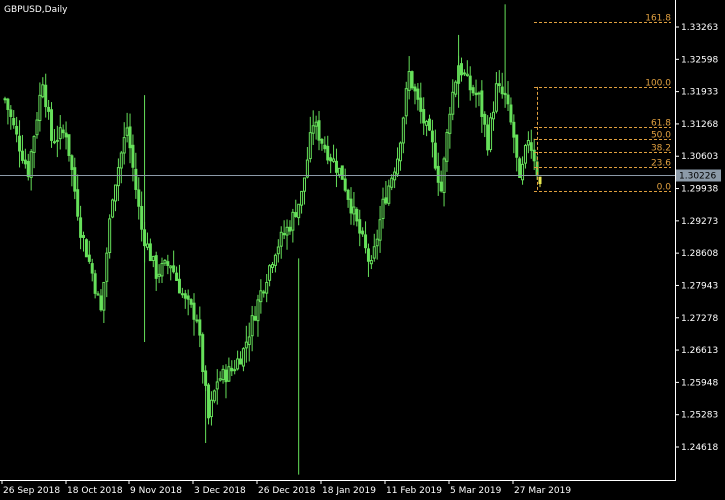  I want to click on price-tick-label: 1.32598, so click(699, 60).